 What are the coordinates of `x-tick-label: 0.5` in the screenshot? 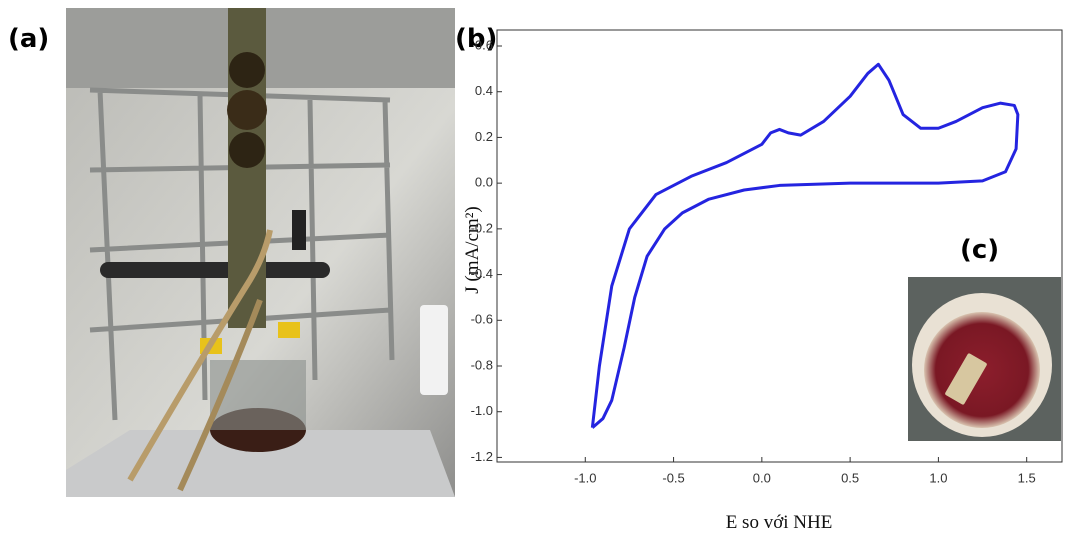 It's located at (850, 477).